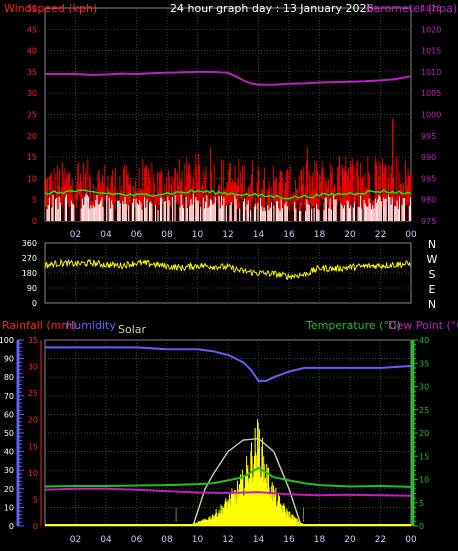 This screenshot has height=551, width=458. Describe the element at coordinates (424, 340) in the screenshot. I see `temp-tick-label: 40` at that location.